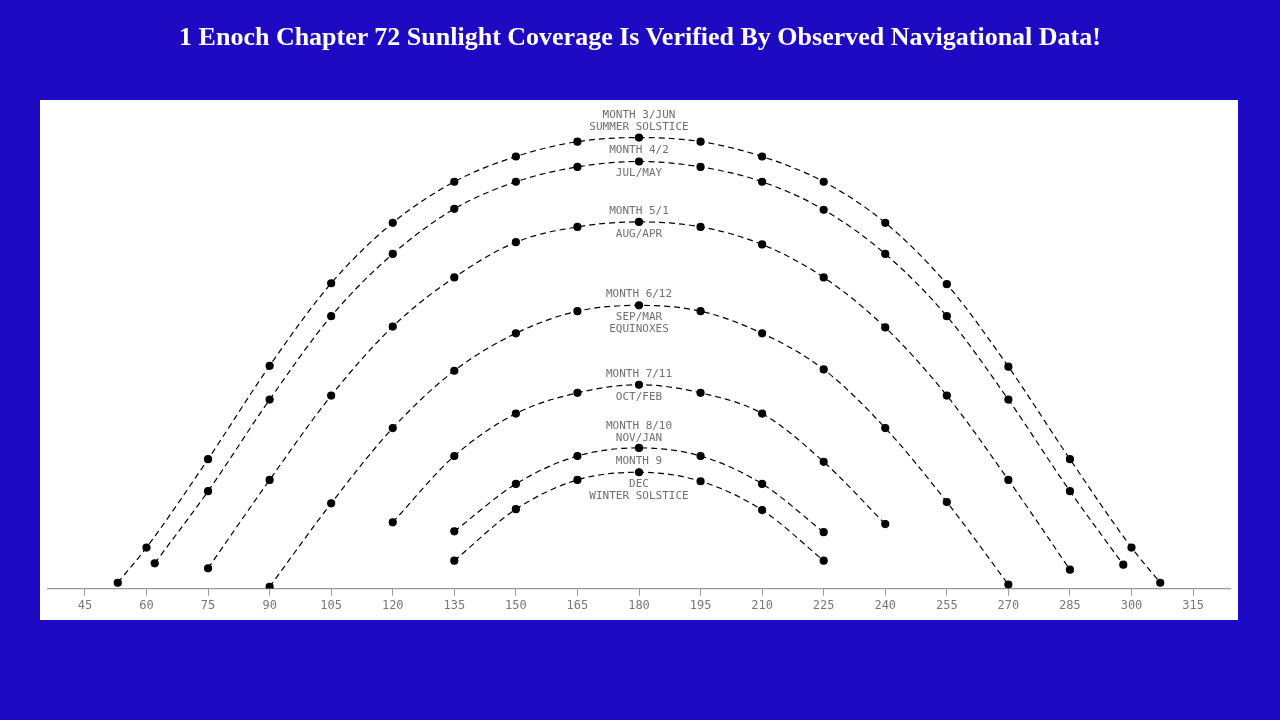 This screenshot has width=1280, height=720. What do you see at coordinates (331, 604) in the screenshot?
I see `x-tick-label: 105` at bounding box center [331, 604].